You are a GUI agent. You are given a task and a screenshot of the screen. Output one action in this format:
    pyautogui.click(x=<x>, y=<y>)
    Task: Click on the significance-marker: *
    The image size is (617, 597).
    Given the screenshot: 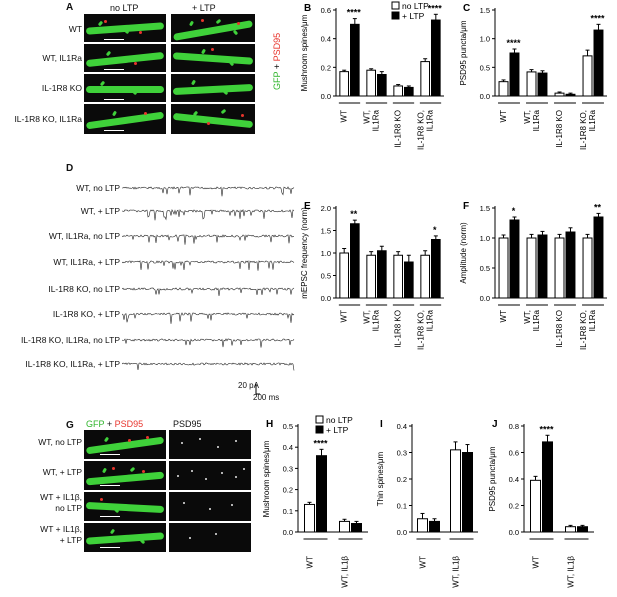 What is the action you would take?
    pyautogui.click(x=435, y=230)
    